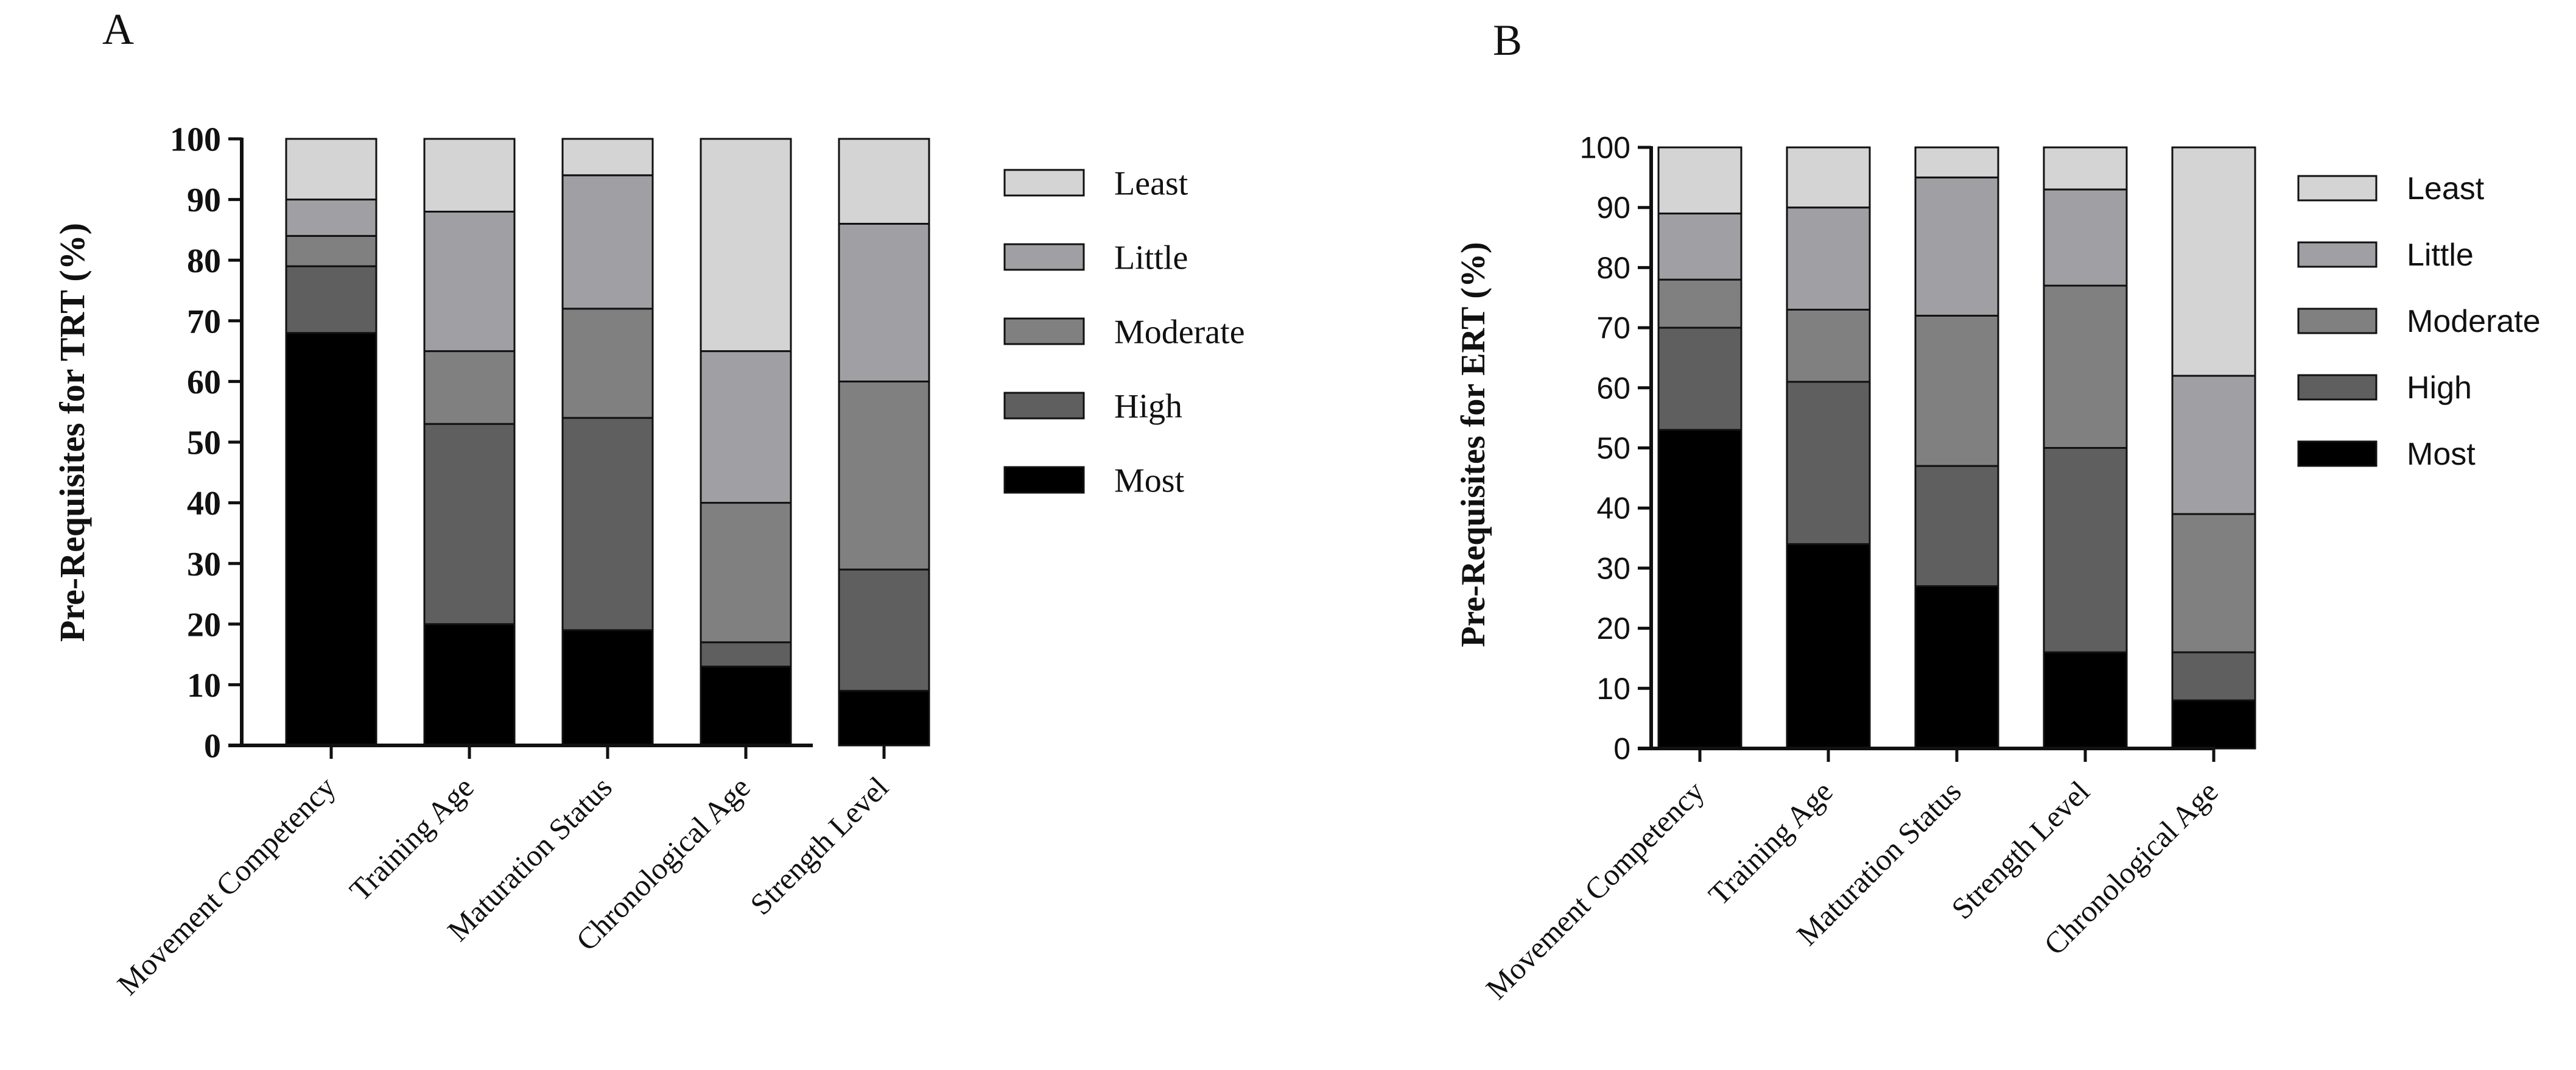 This screenshot has height=1070, width=2576. Describe the element at coordinates (1044, 183) in the screenshot. I see `legend-swatch-a-least` at that location.